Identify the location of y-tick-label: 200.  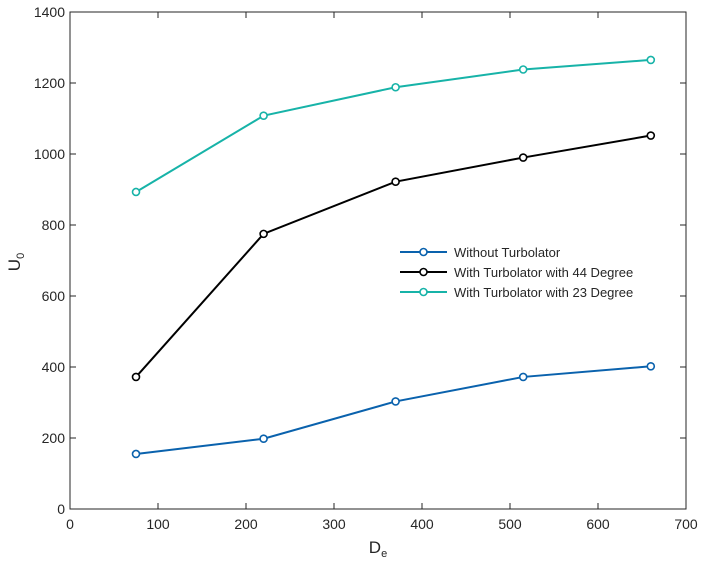
(54, 438).